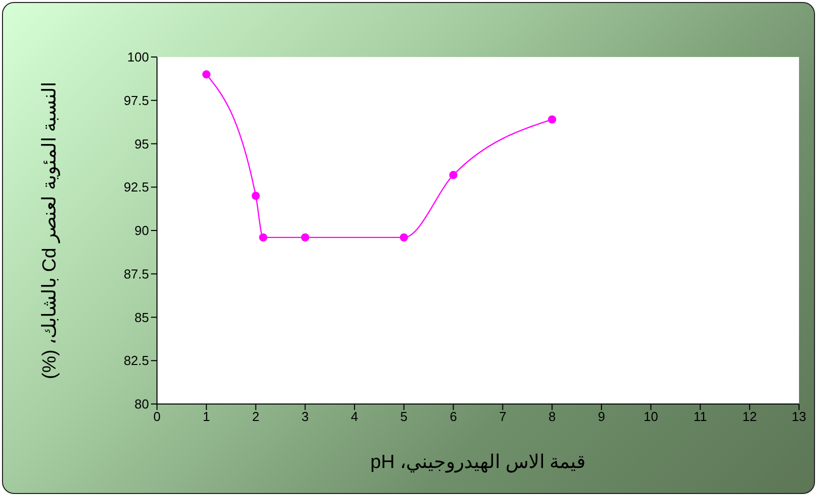  What do you see at coordinates (602, 416) in the screenshot?
I see `x-tick-label: 9` at bounding box center [602, 416].